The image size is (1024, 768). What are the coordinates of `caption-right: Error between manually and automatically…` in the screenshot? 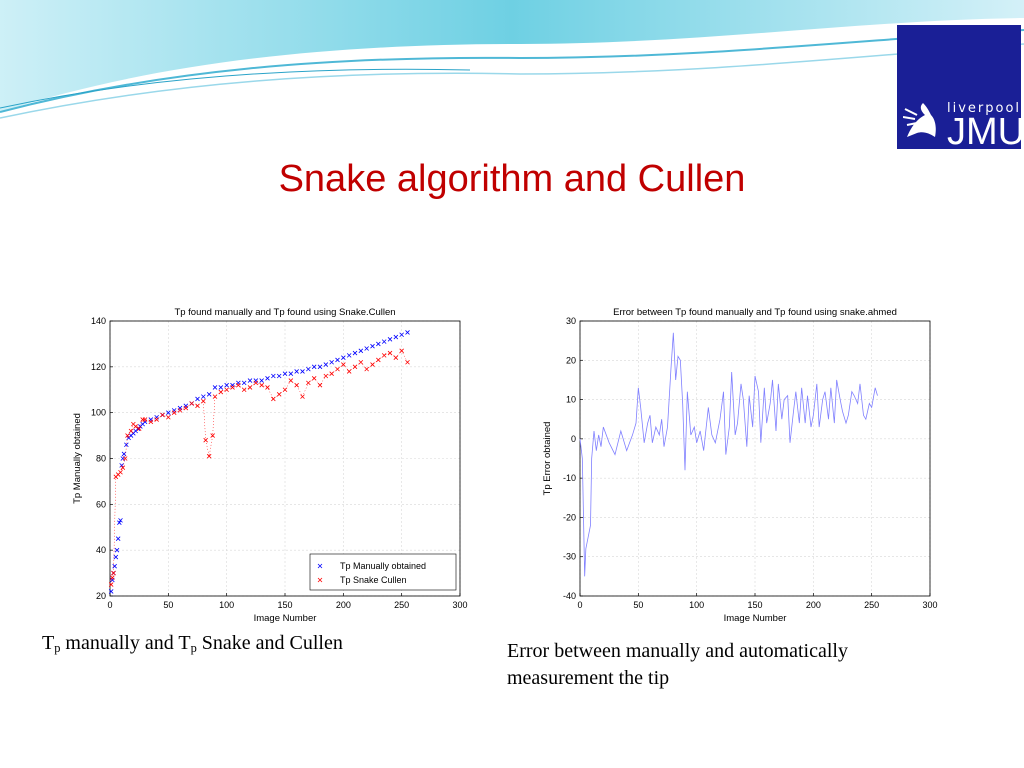 It's located at (677, 664).